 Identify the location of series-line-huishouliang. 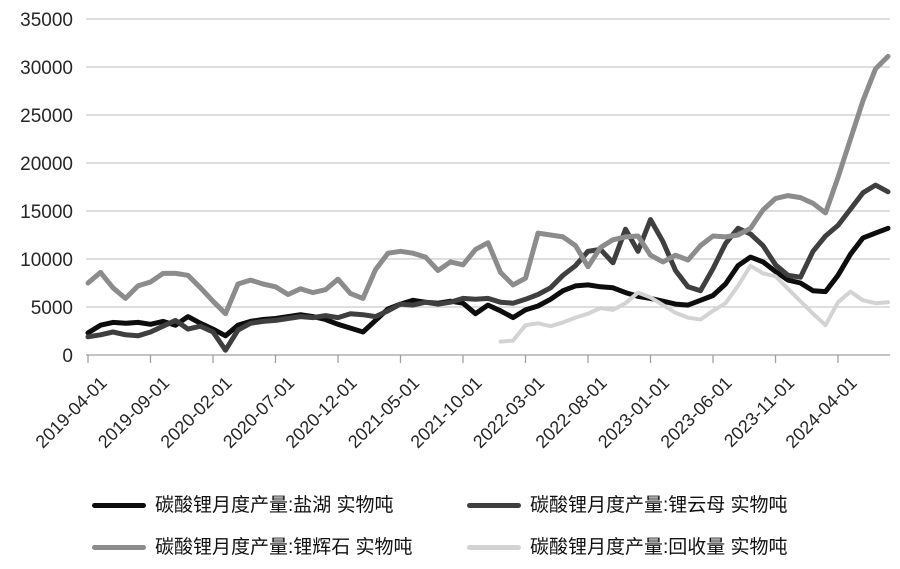
(694, 303).